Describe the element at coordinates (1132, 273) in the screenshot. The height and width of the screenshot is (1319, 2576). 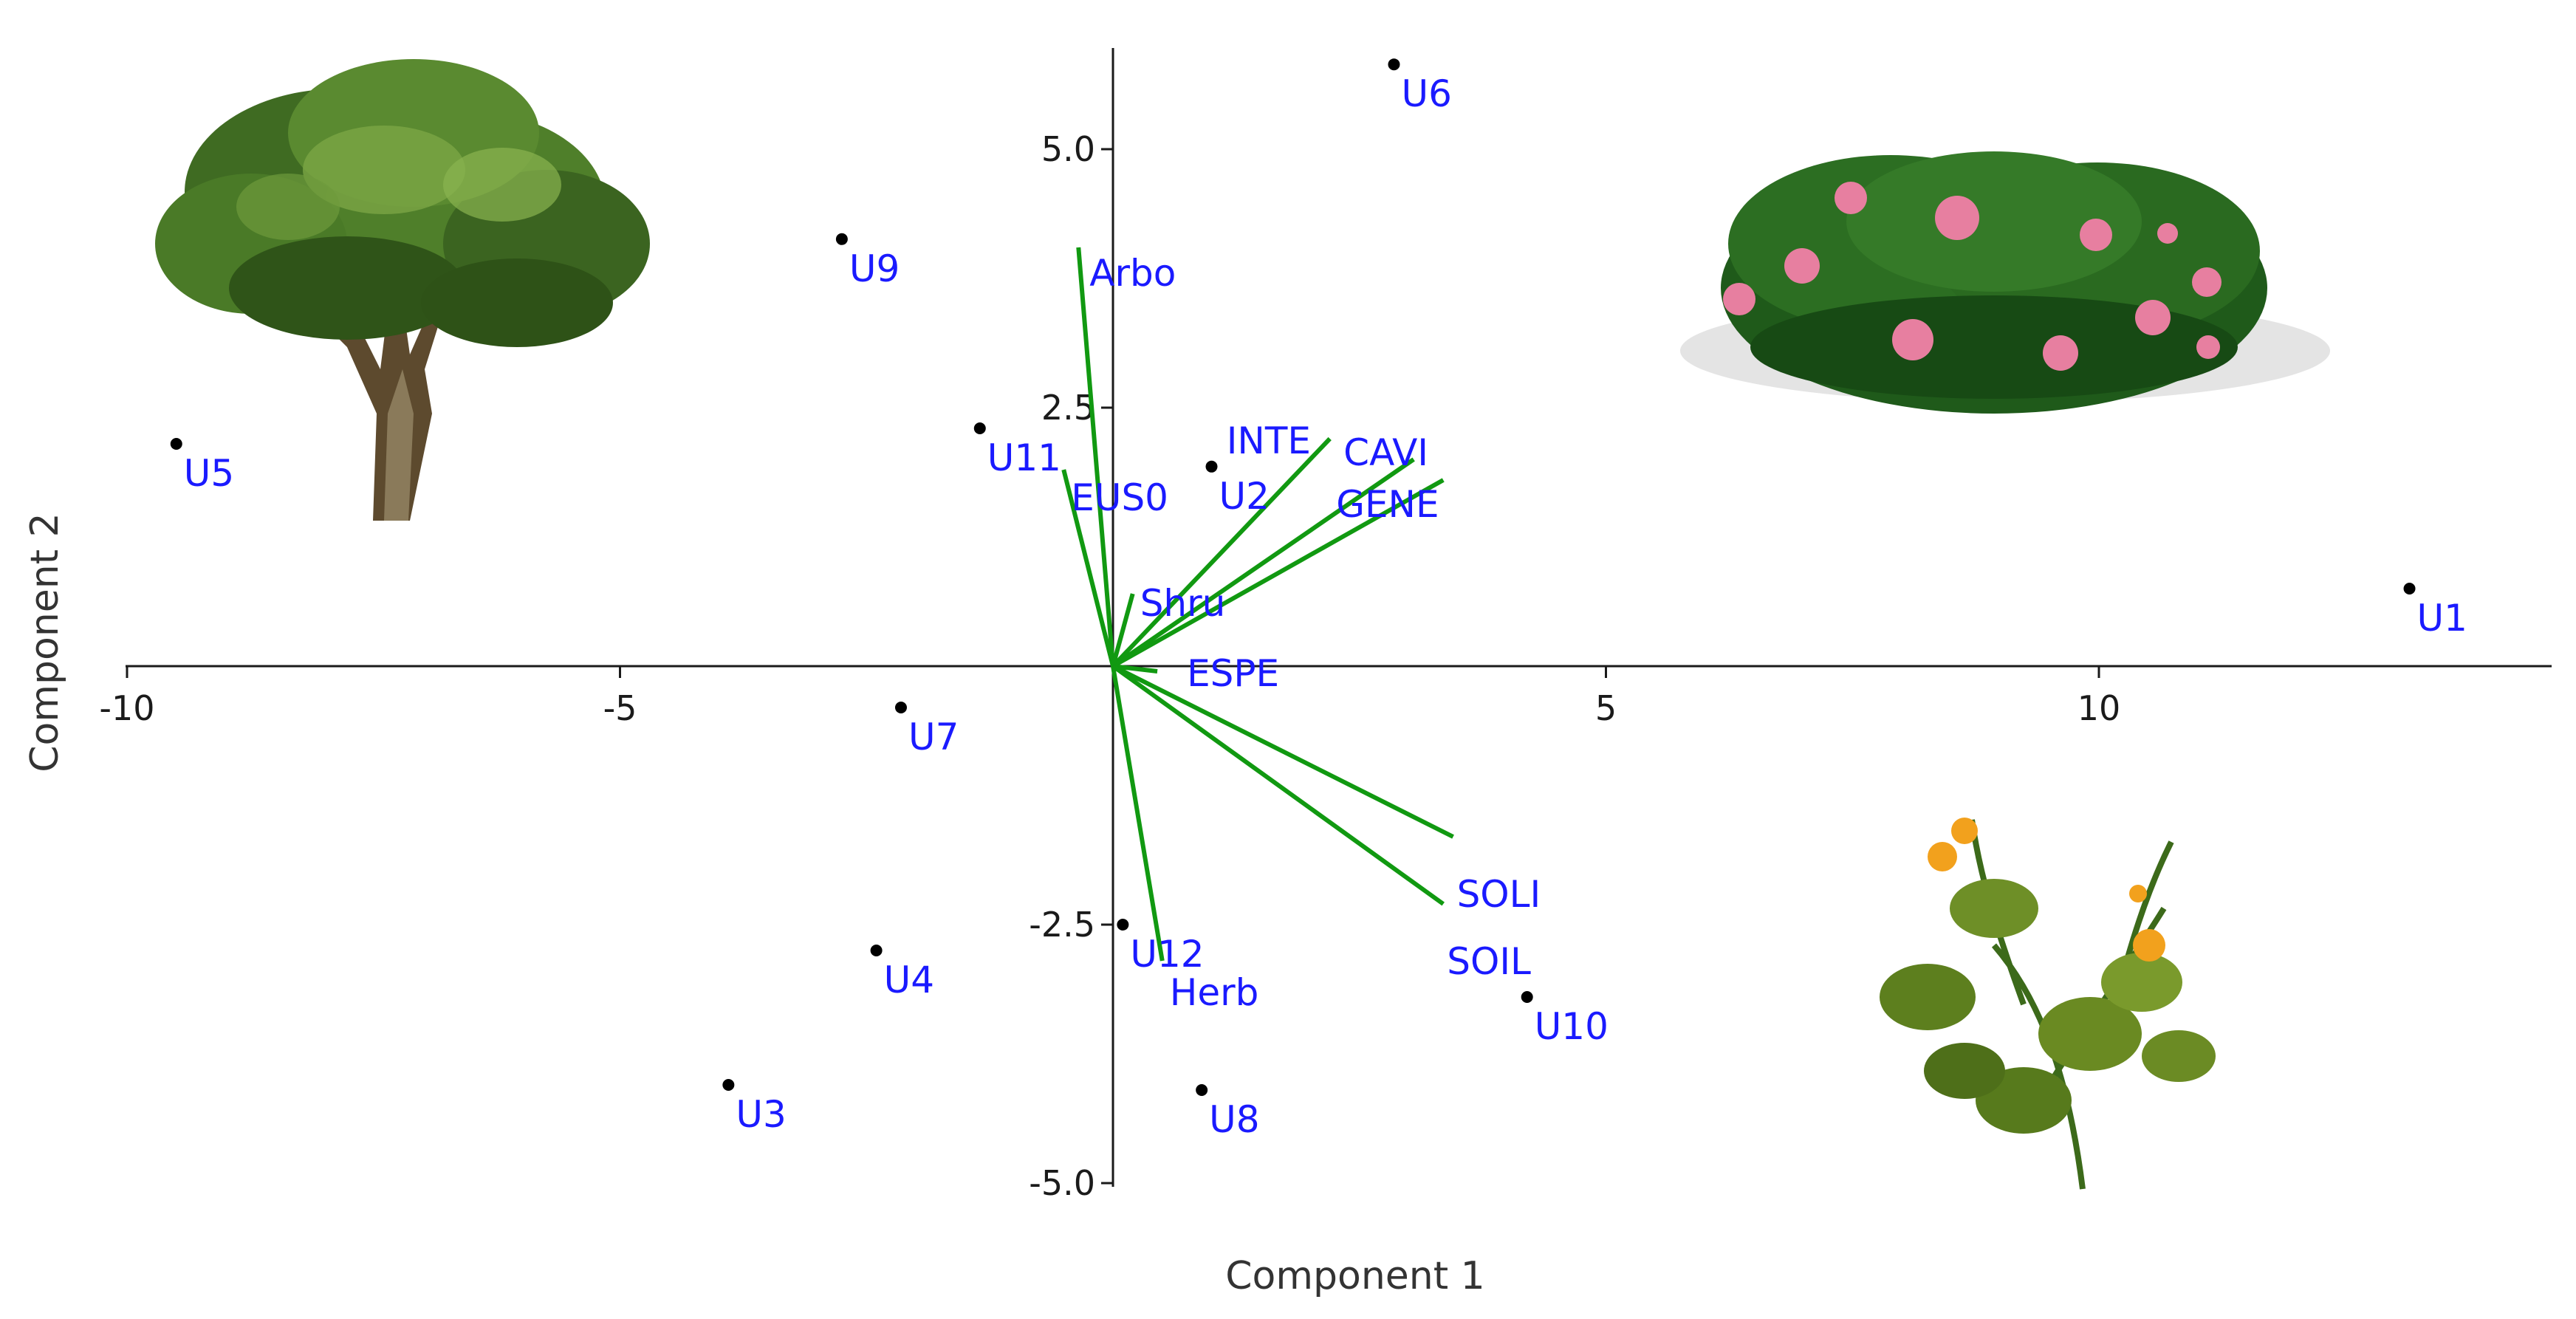
I see `vector-label-arbo: Arbo` at that location.